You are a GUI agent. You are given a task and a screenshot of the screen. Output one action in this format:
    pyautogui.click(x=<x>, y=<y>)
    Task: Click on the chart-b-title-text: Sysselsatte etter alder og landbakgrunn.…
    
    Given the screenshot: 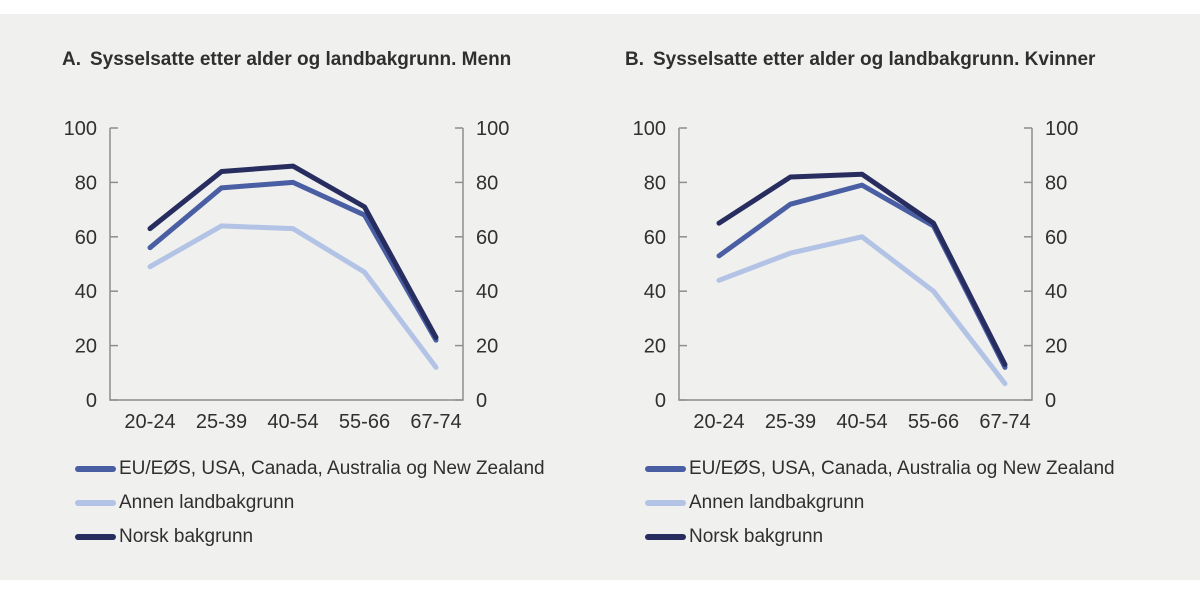 What is the action you would take?
    pyautogui.click(x=874, y=59)
    